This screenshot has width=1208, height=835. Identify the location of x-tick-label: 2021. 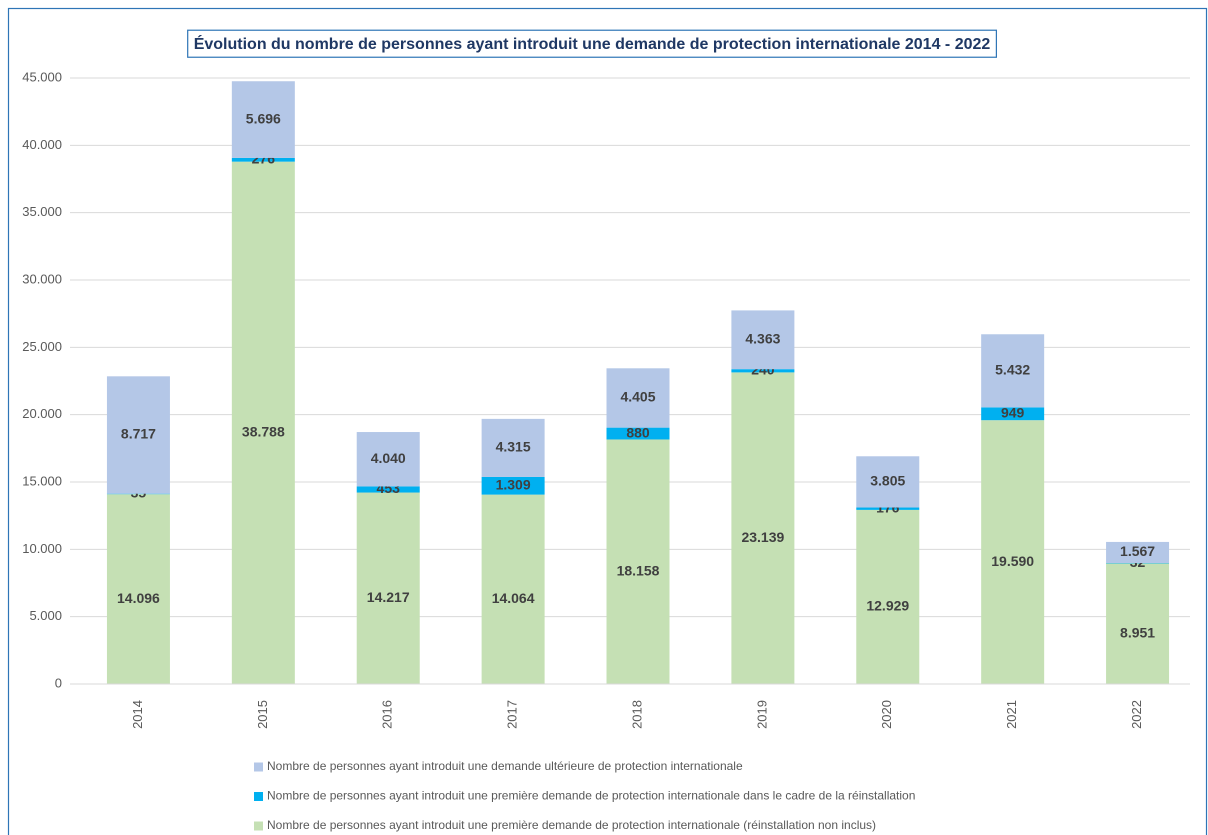
(1011, 714).